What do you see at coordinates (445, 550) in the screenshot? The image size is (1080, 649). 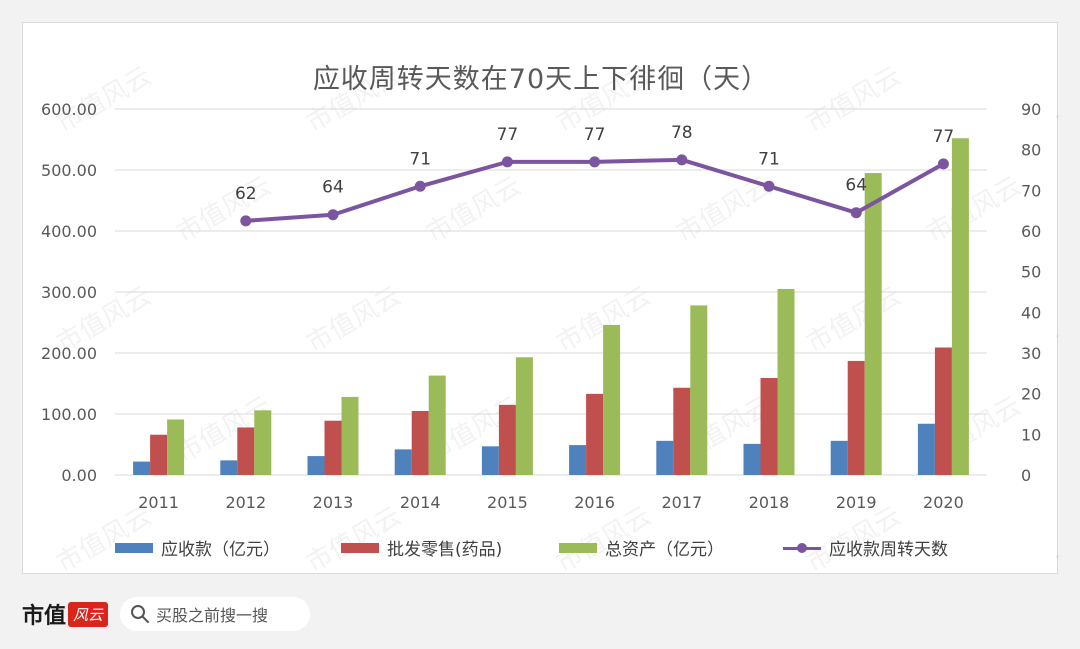 I see `legend-label-wholesale: 批发零售(药品)` at bounding box center [445, 550].